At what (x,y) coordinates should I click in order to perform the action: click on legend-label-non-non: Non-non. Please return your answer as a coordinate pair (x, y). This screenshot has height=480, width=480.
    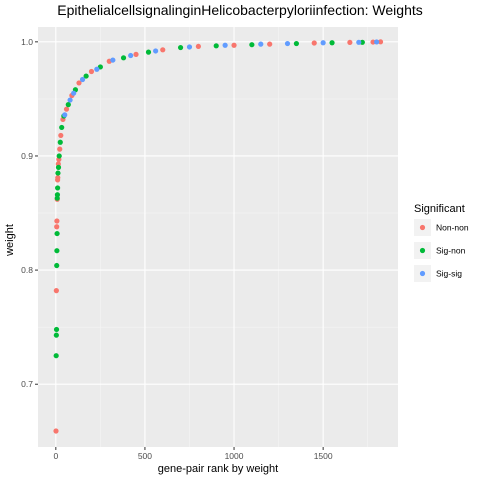
    Looking at the image, I should click on (452, 228).